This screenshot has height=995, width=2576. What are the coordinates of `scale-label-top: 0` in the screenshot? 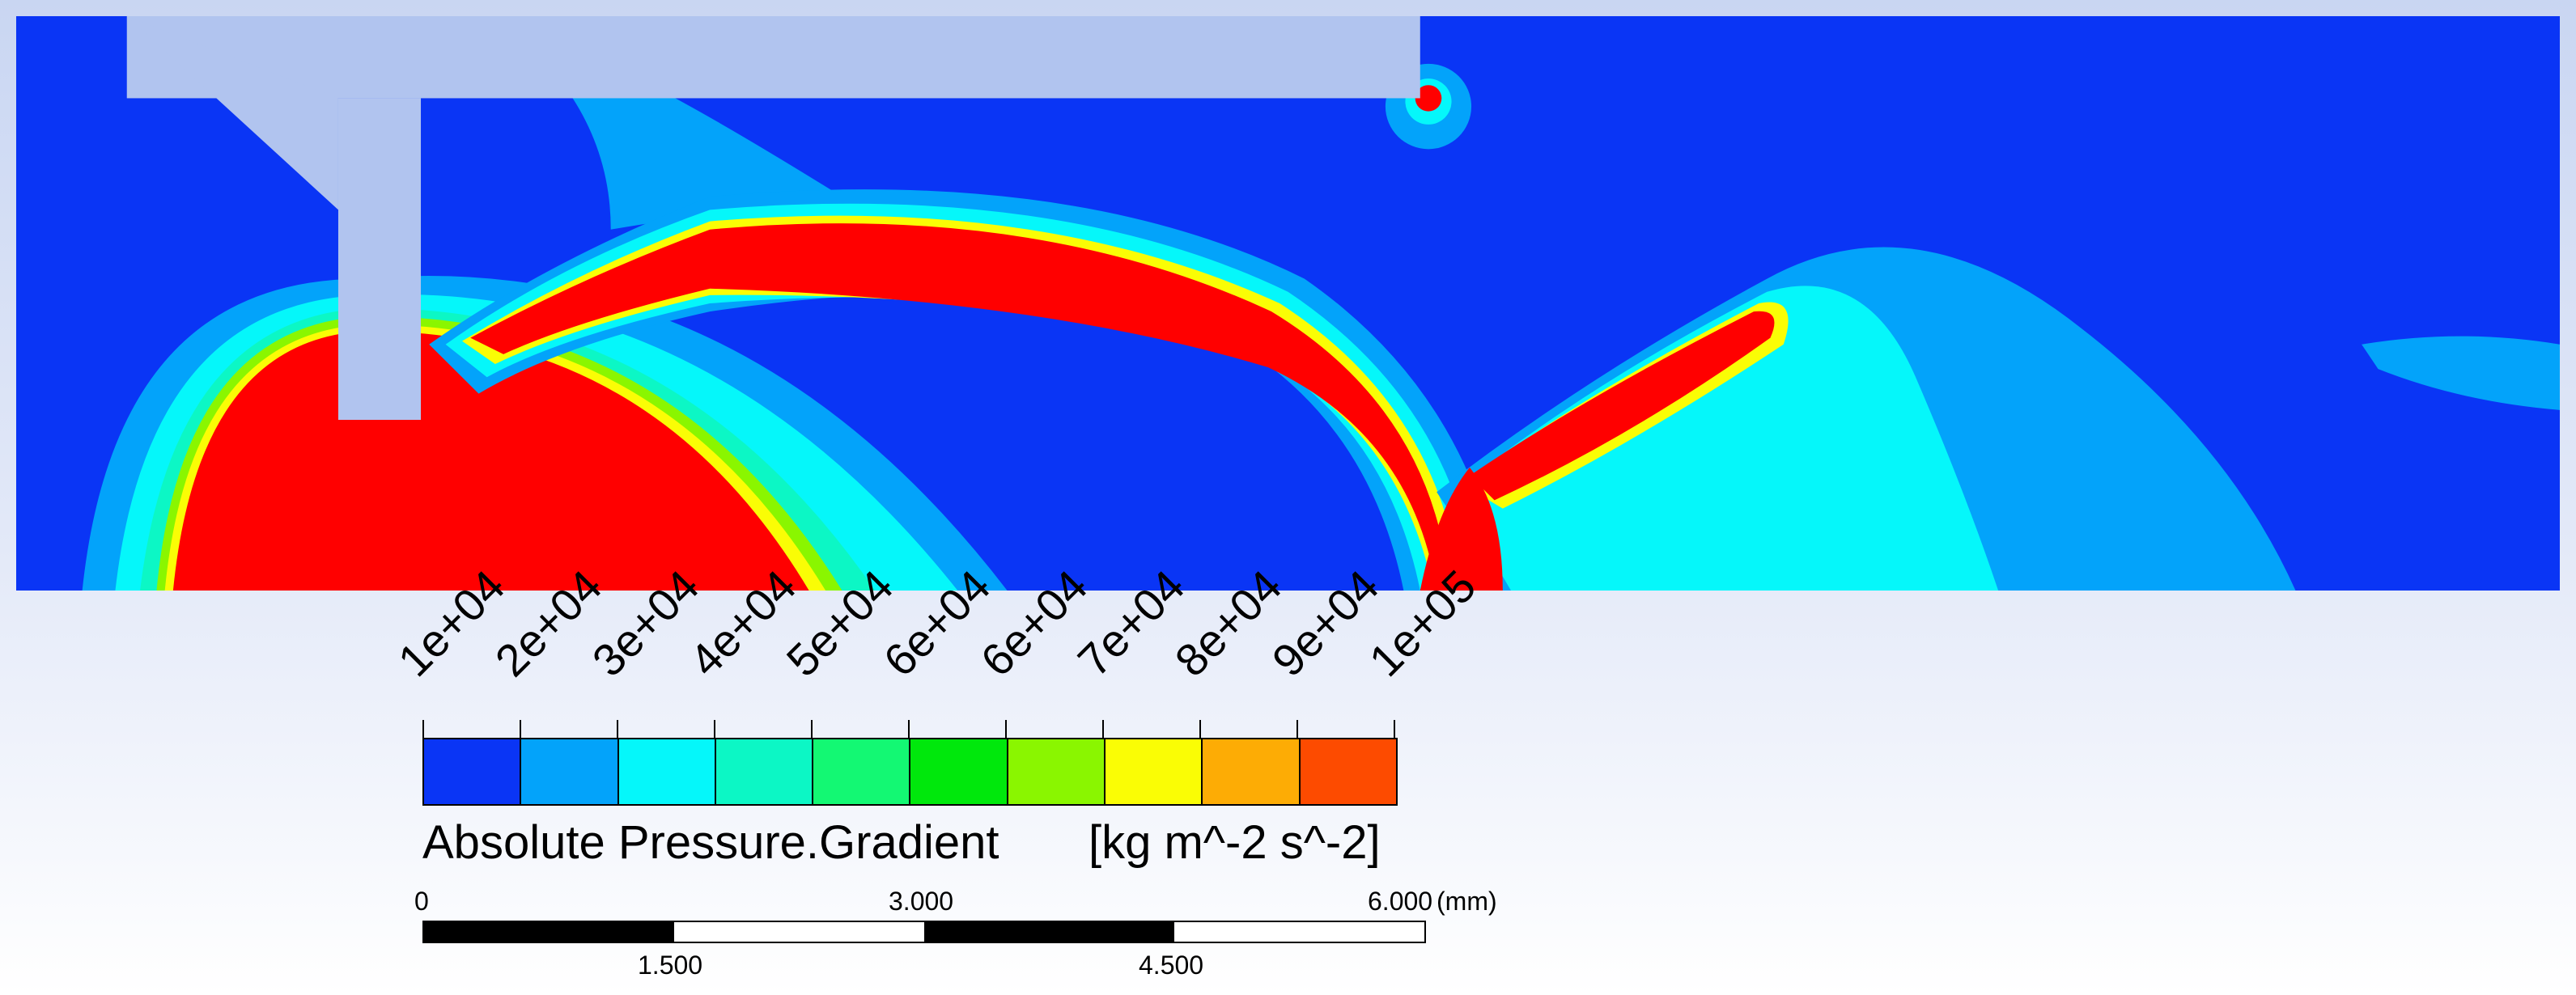 It's located at (421, 901).